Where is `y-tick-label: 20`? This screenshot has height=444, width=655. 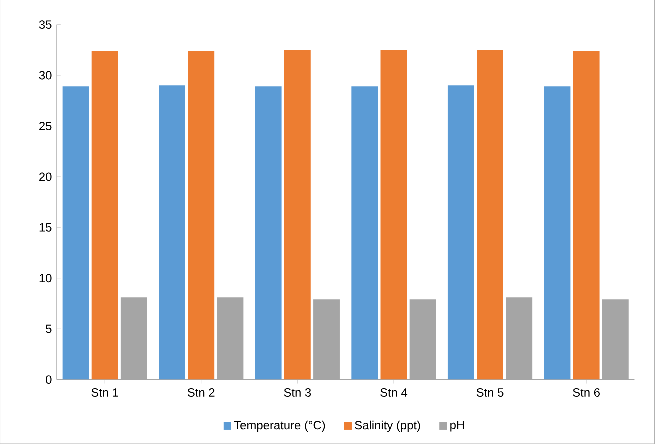 y-tick-label: 20 is located at coordinates (46, 177).